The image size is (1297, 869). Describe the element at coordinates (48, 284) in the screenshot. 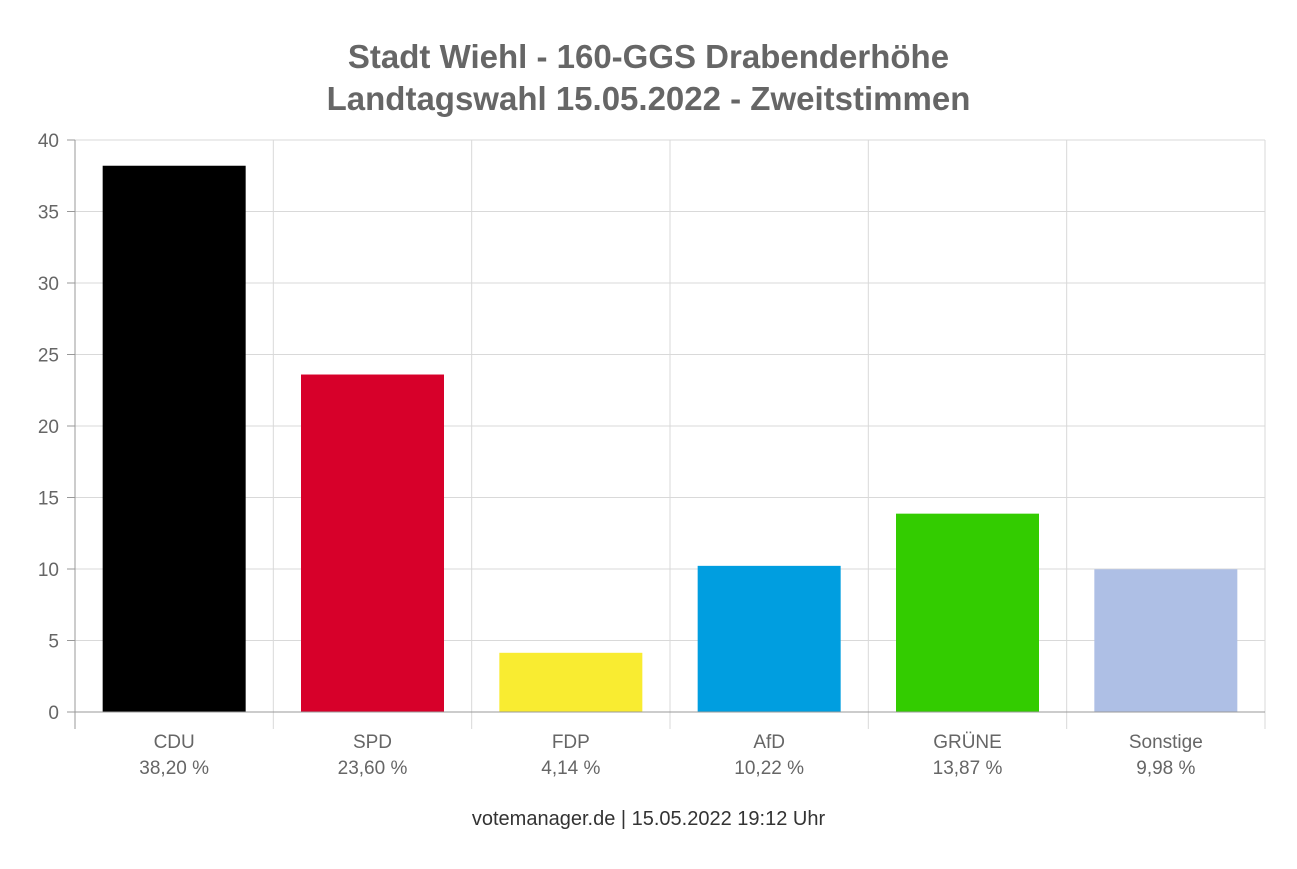

I see `y-tick-label: 30` at that location.